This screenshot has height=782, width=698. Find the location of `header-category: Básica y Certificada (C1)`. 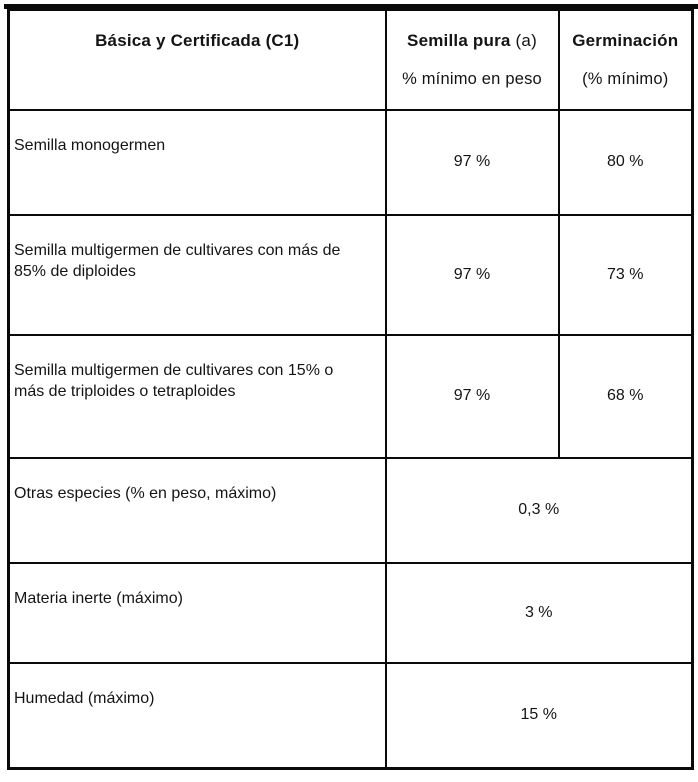

header-category: Básica y Certificada (C1) is located at coordinates (197, 59).